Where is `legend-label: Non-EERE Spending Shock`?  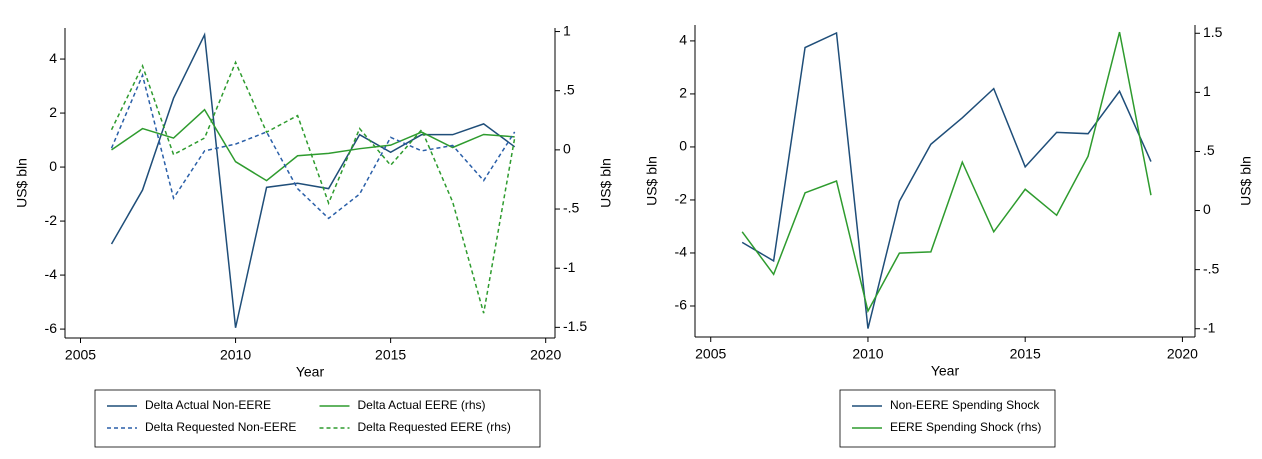
legend-label: Non-EERE Spending Shock is located at coordinates (965, 405).